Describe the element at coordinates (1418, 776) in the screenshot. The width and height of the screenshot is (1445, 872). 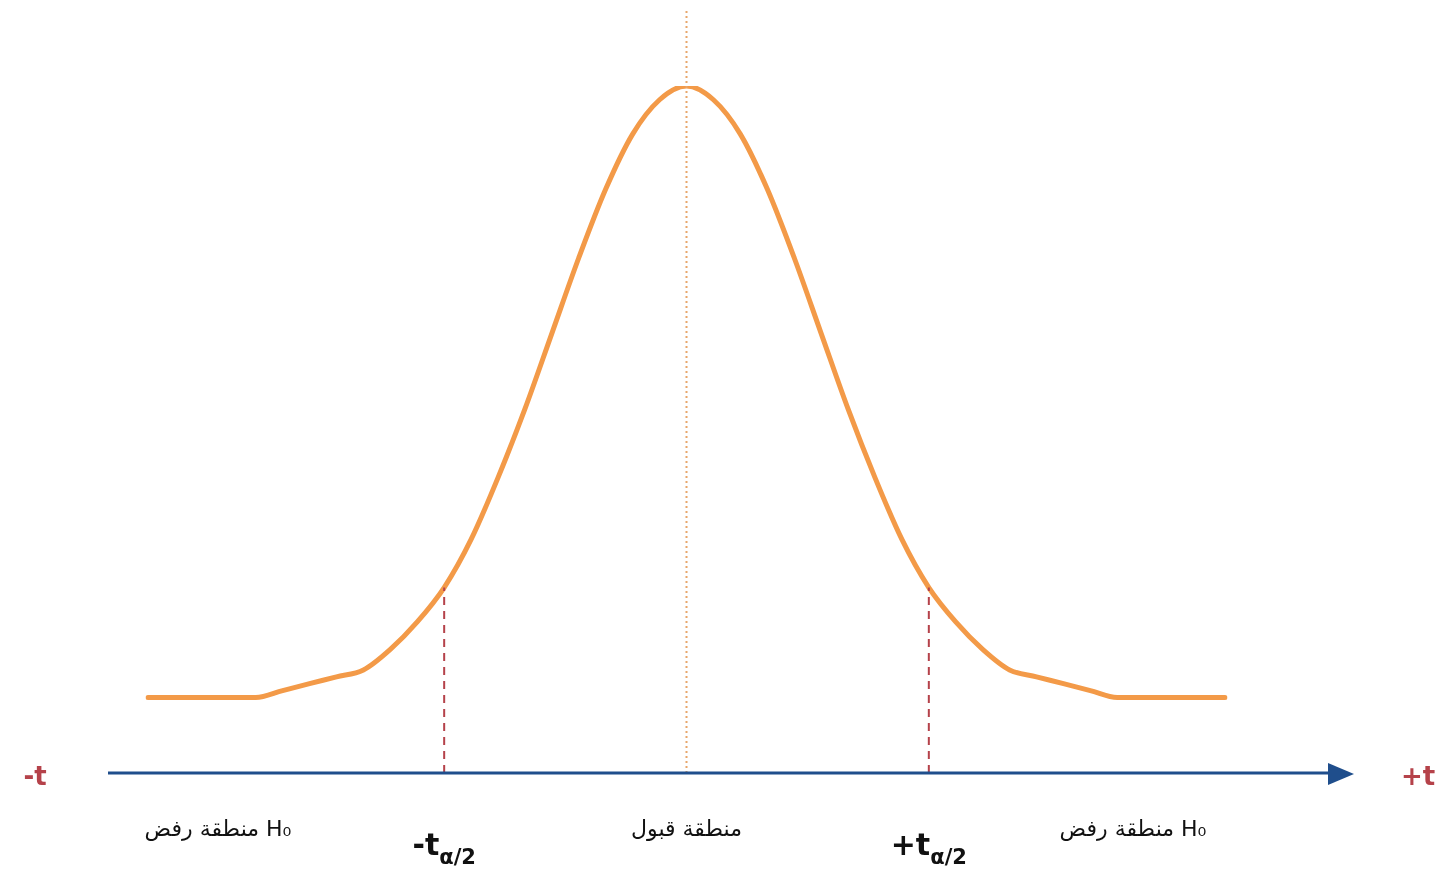
I see `text: +t` at that location.